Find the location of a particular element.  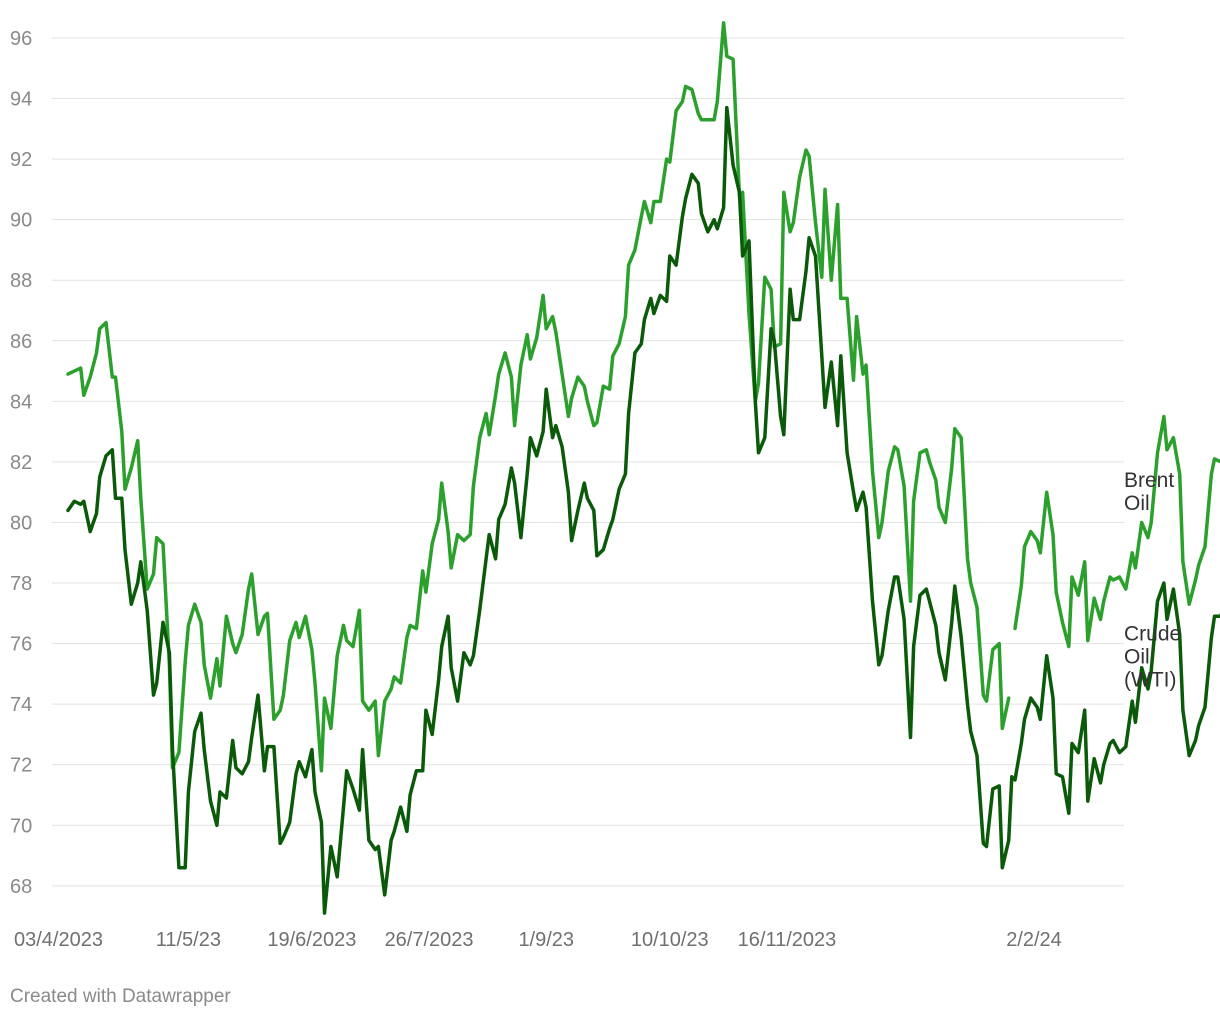

y-tick-label: 74 is located at coordinates (21, 705).